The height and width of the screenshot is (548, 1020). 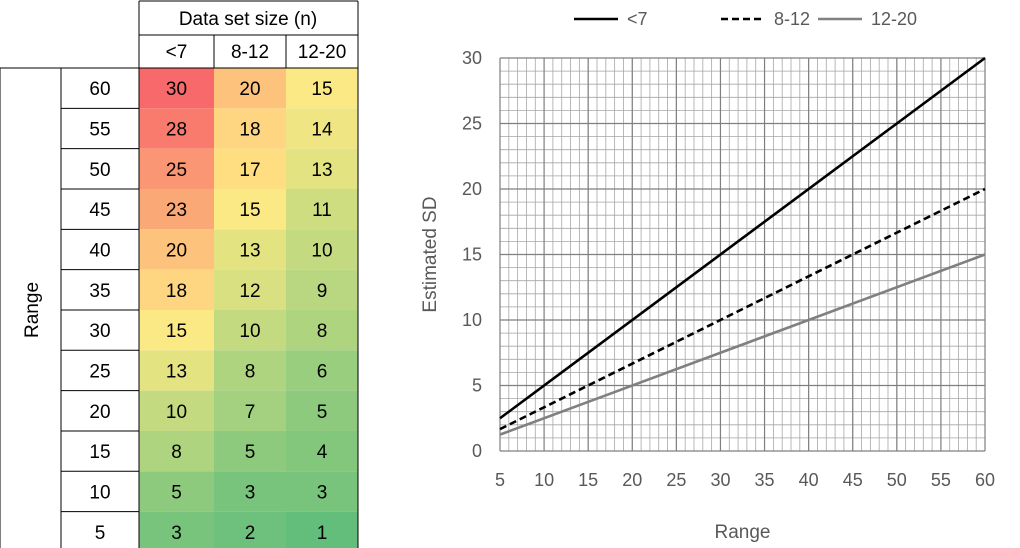 What do you see at coordinates (32, 310) in the screenshot?
I see `table-row-header: Range` at bounding box center [32, 310].